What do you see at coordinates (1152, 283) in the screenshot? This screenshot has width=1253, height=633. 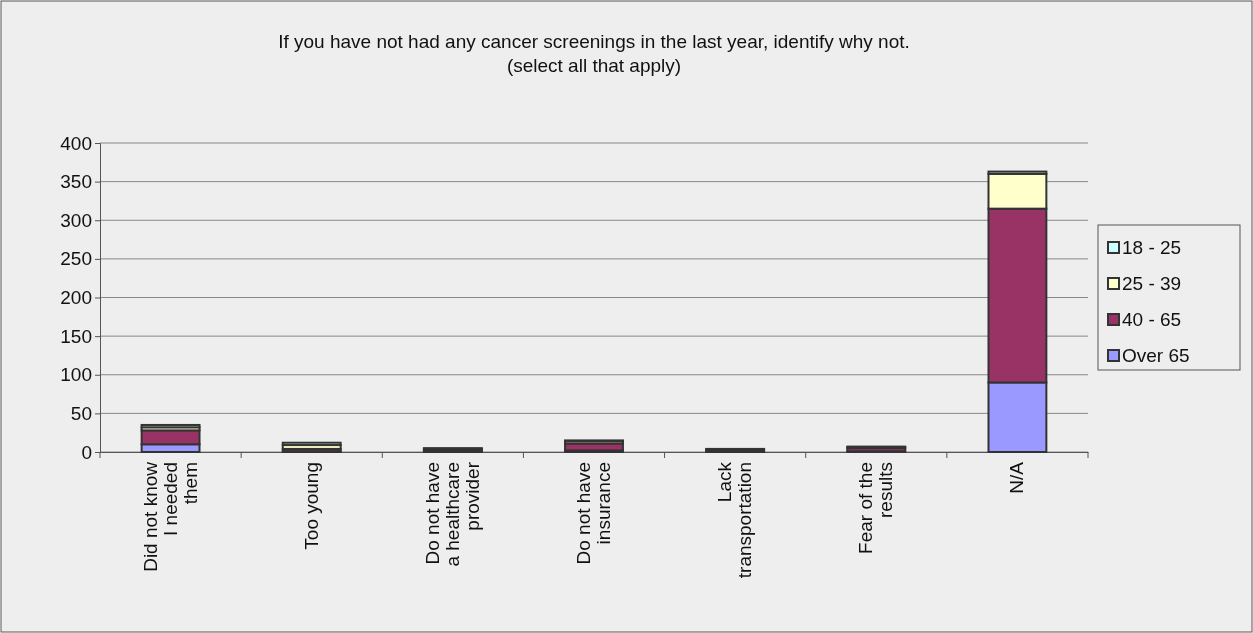 I see `legend-label: 25 - 39` at bounding box center [1152, 283].